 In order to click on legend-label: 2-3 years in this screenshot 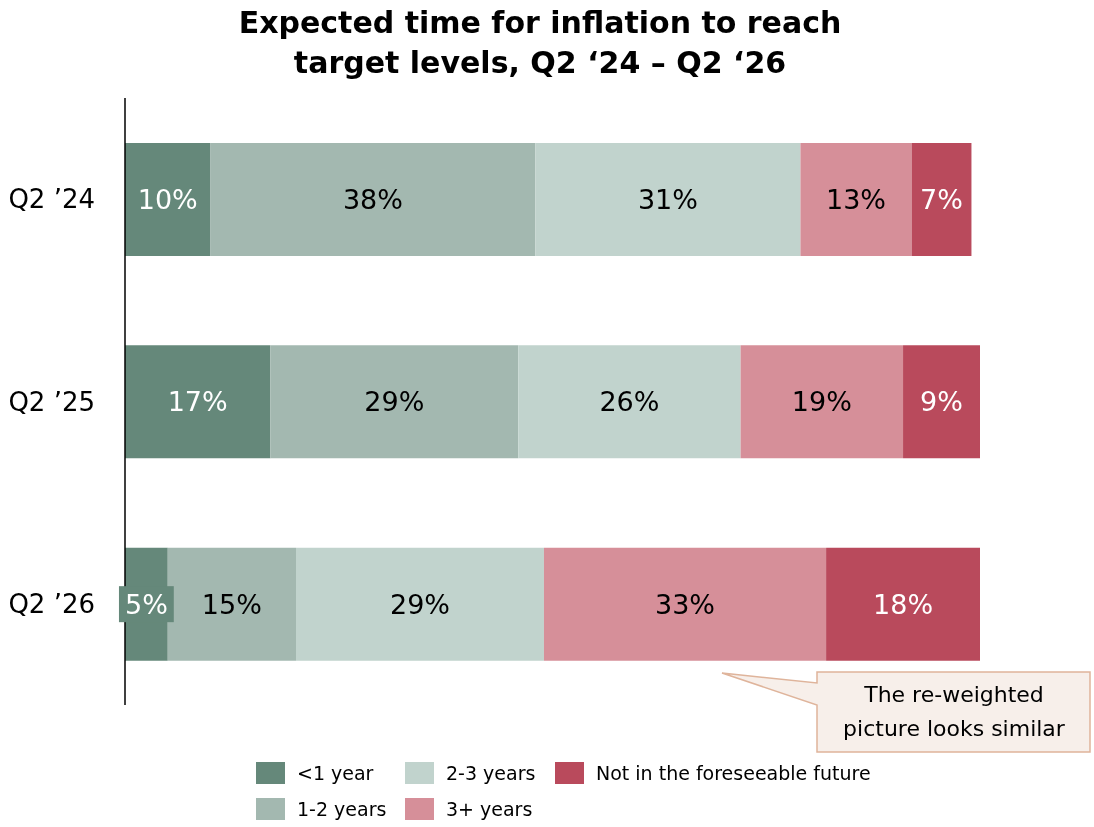, I will do `click(491, 773)`.